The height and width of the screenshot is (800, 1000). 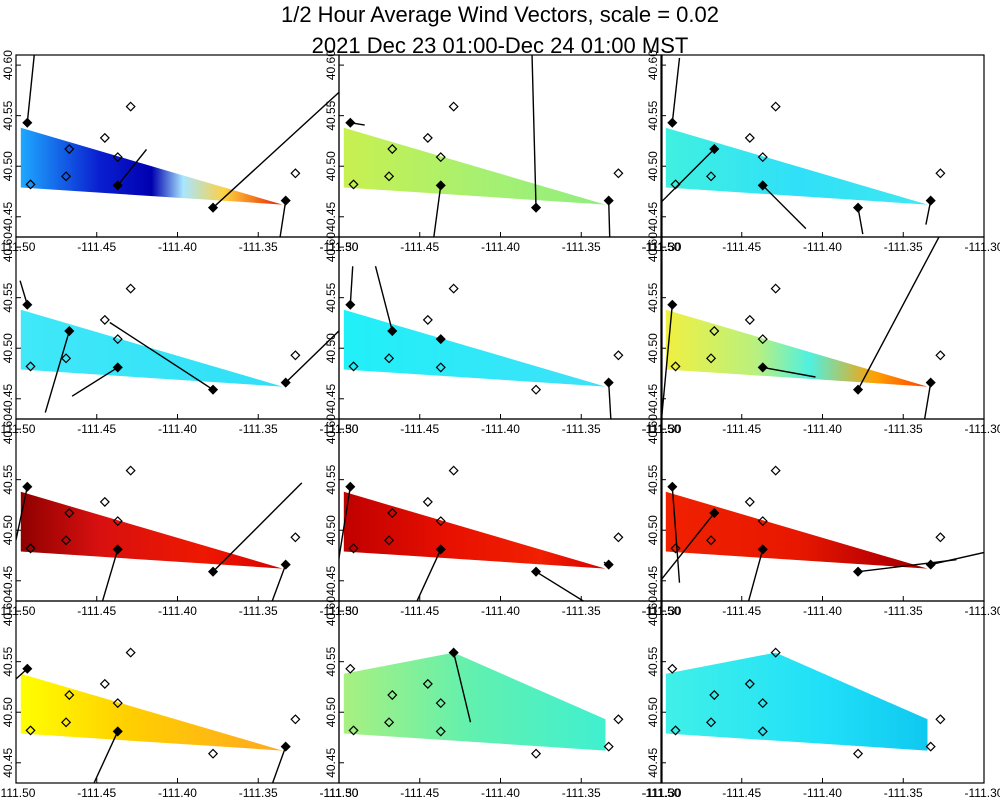 What do you see at coordinates (672, 668) in the screenshot?
I see `station-marker-S1` at bounding box center [672, 668].